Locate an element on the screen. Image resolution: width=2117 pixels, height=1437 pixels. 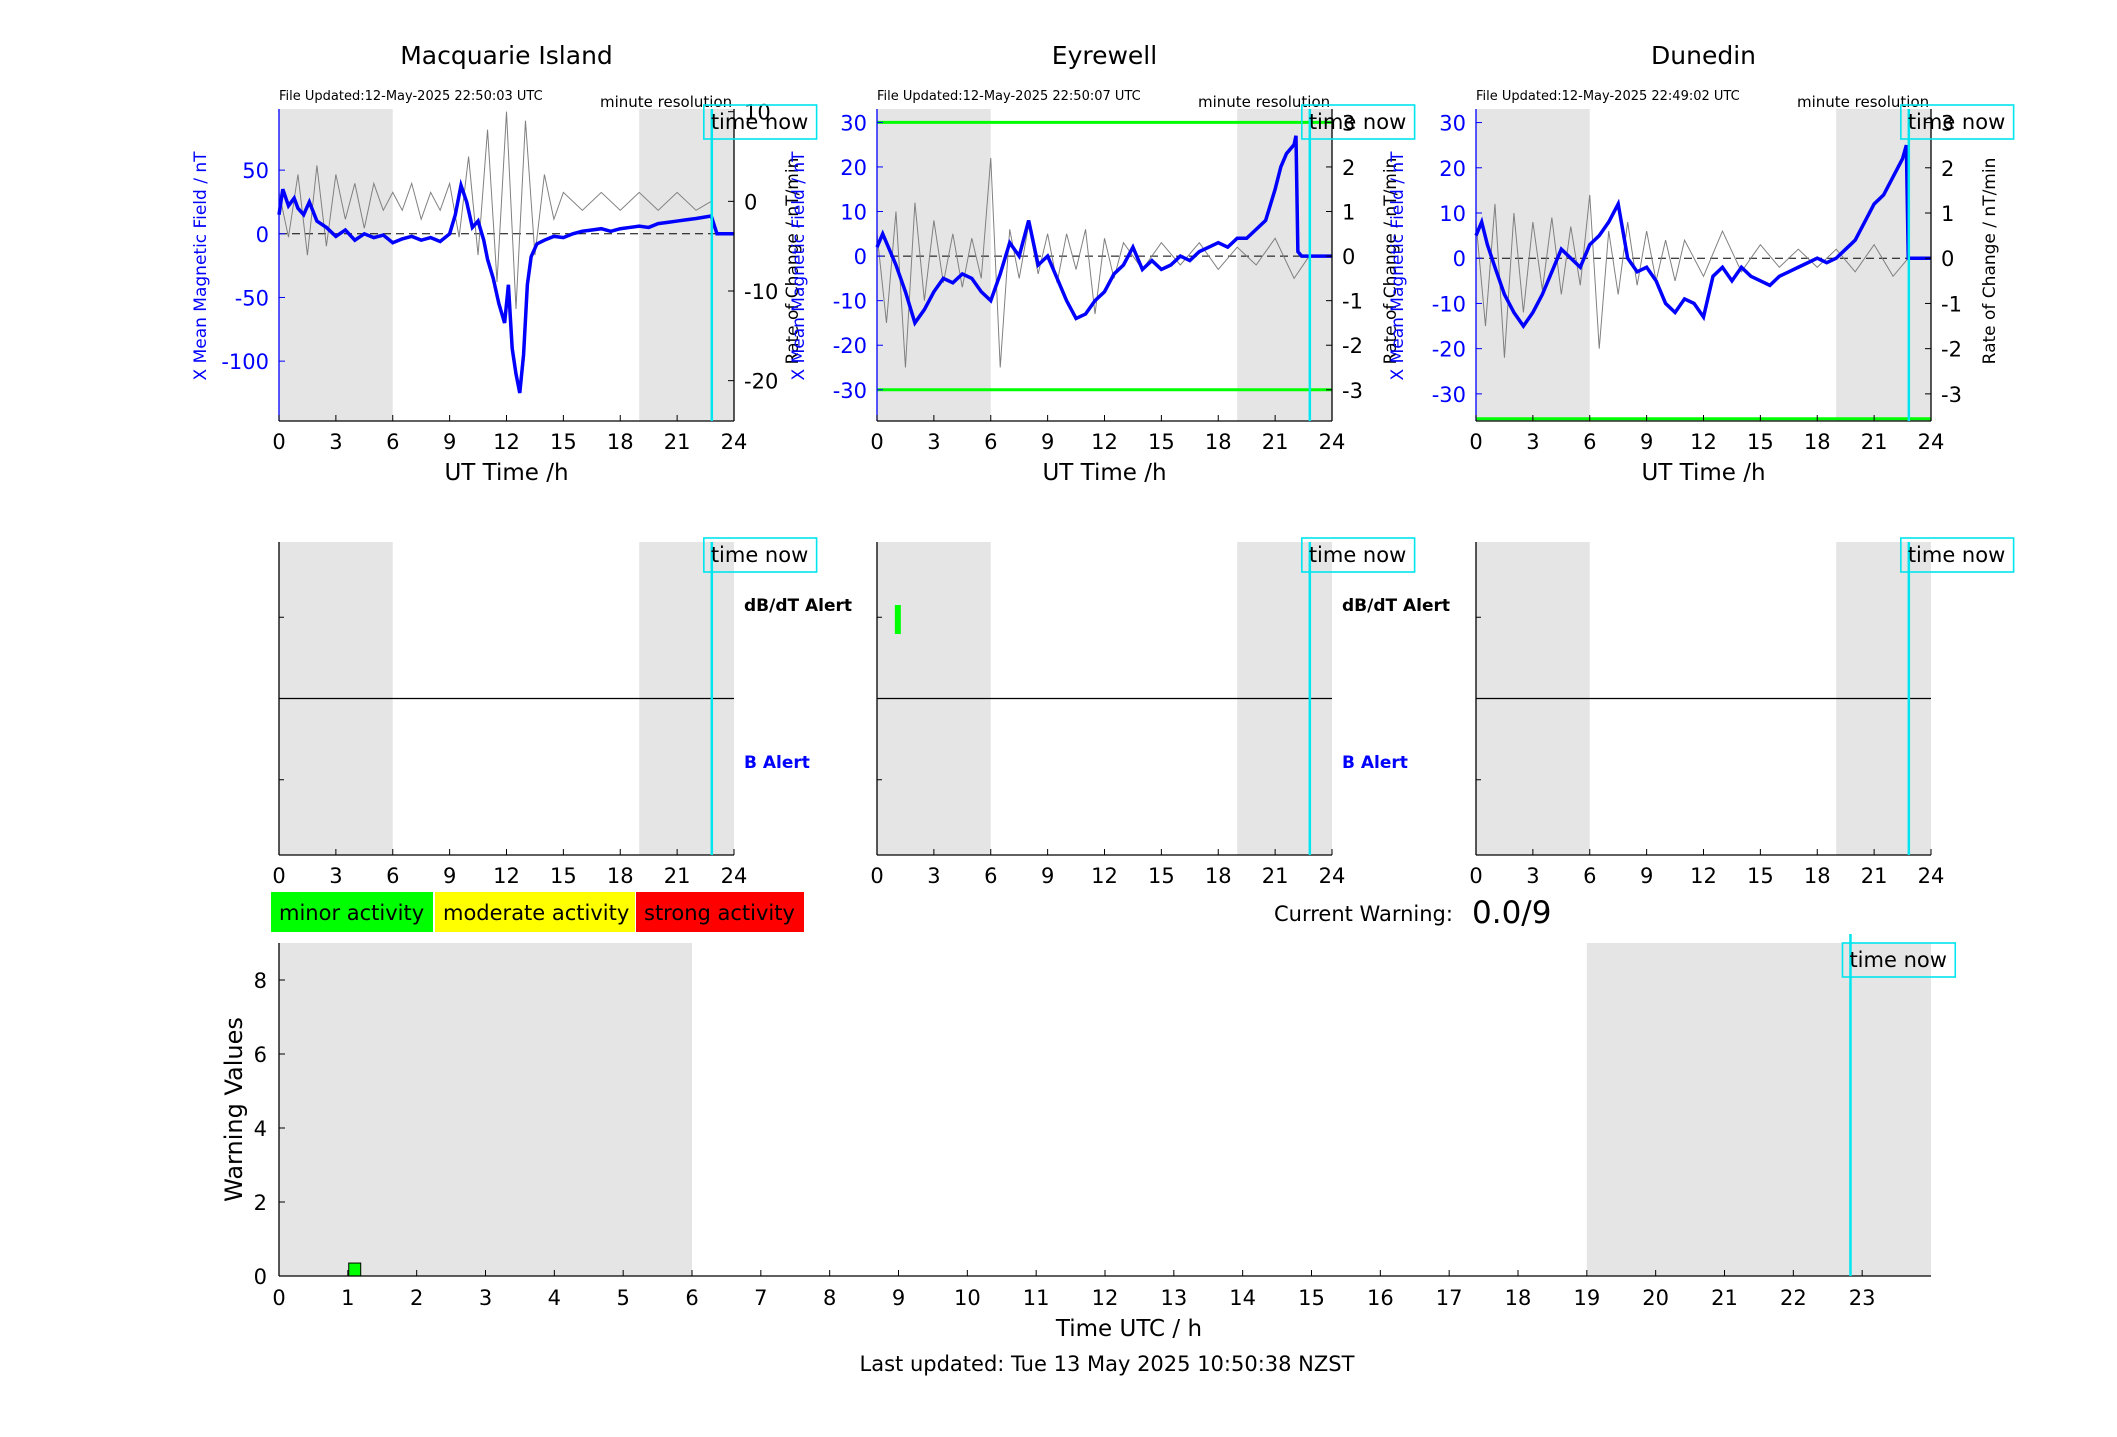
x-tick-label: 20 is located at coordinates (1655, 1298).